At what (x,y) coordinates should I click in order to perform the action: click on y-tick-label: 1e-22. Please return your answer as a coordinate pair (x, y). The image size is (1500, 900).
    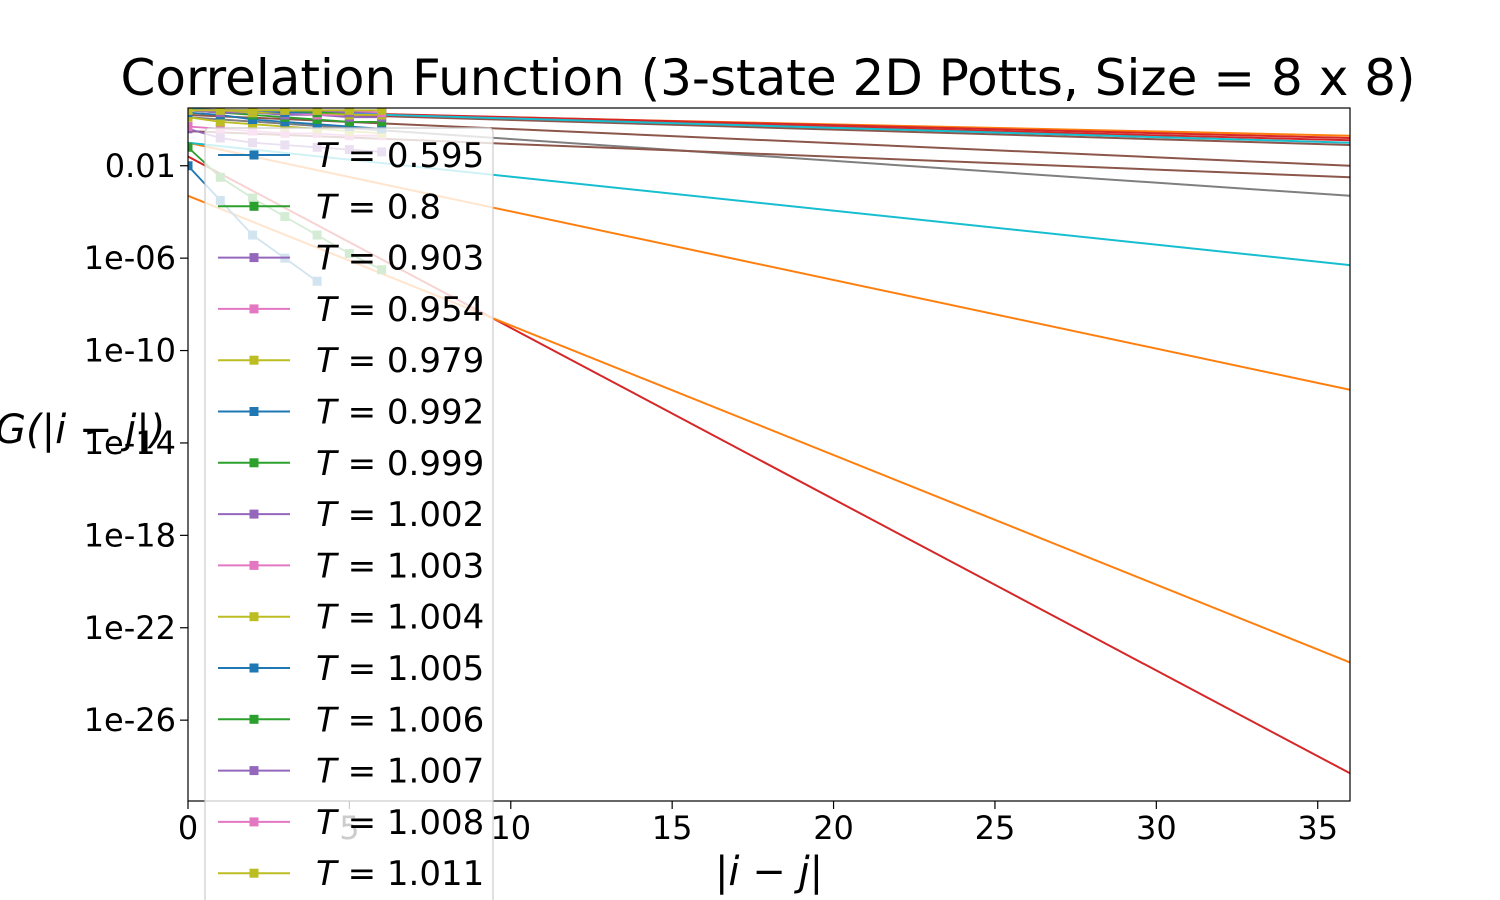
    Looking at the image, I should click on (130, 628).